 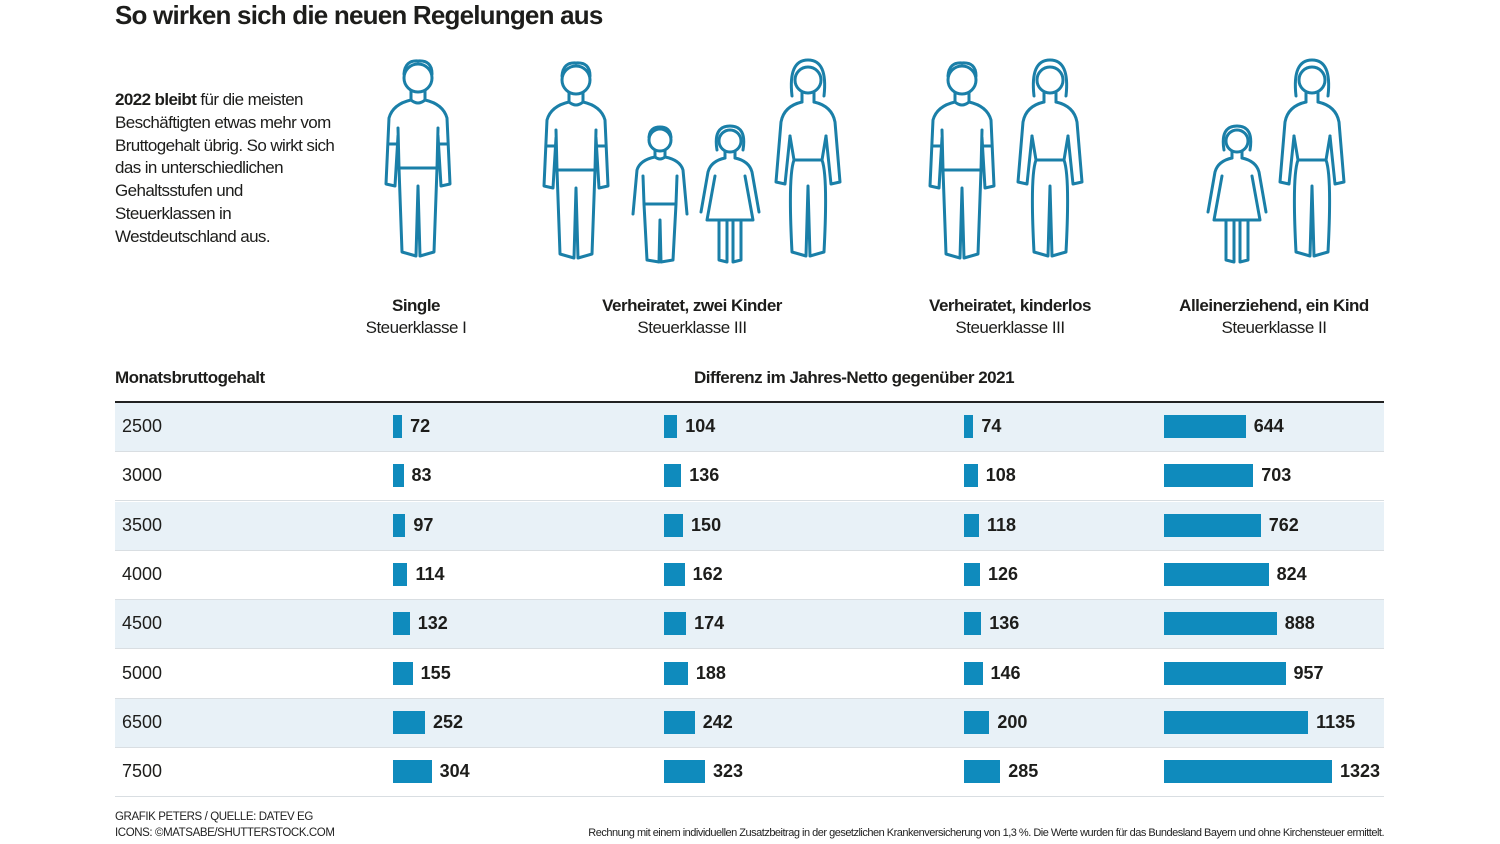 I want to click on family-two-kids-icon, so click(x=692, y=161).